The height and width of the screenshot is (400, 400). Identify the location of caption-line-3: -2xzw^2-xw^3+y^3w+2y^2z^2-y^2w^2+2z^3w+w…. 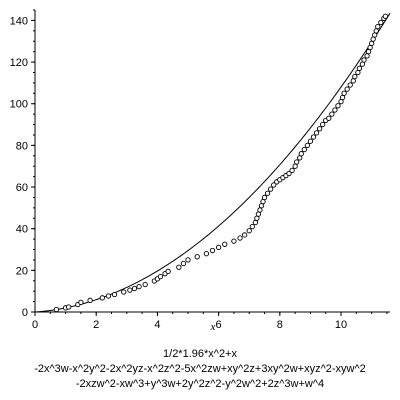
(200, 384).